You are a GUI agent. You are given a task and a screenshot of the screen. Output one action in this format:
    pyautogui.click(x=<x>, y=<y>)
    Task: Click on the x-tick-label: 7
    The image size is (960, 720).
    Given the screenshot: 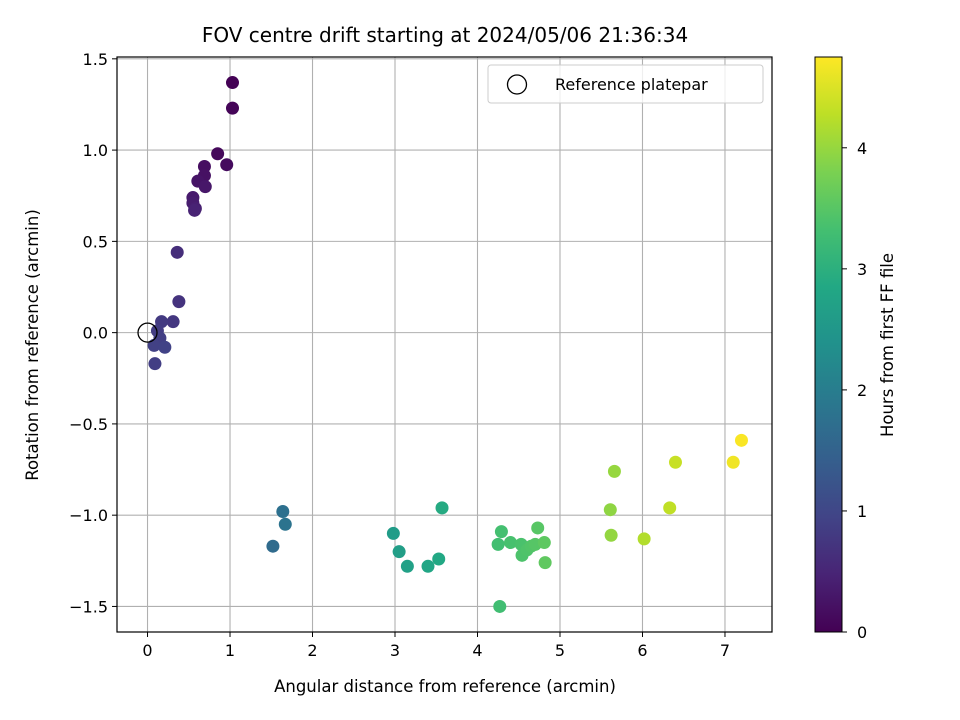 What is the action you would take?
    pyautogui.click(x=725, y=650)
    